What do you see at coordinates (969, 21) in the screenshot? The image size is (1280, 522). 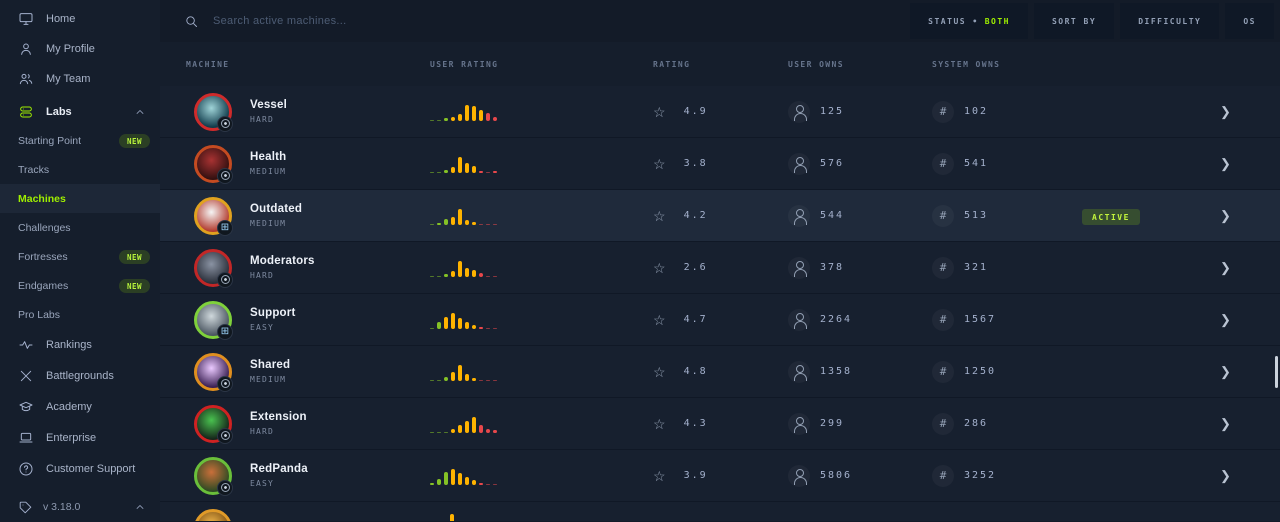 I see `status-filter-button: STATUS • BOTH` at bounding box center [969, 21].